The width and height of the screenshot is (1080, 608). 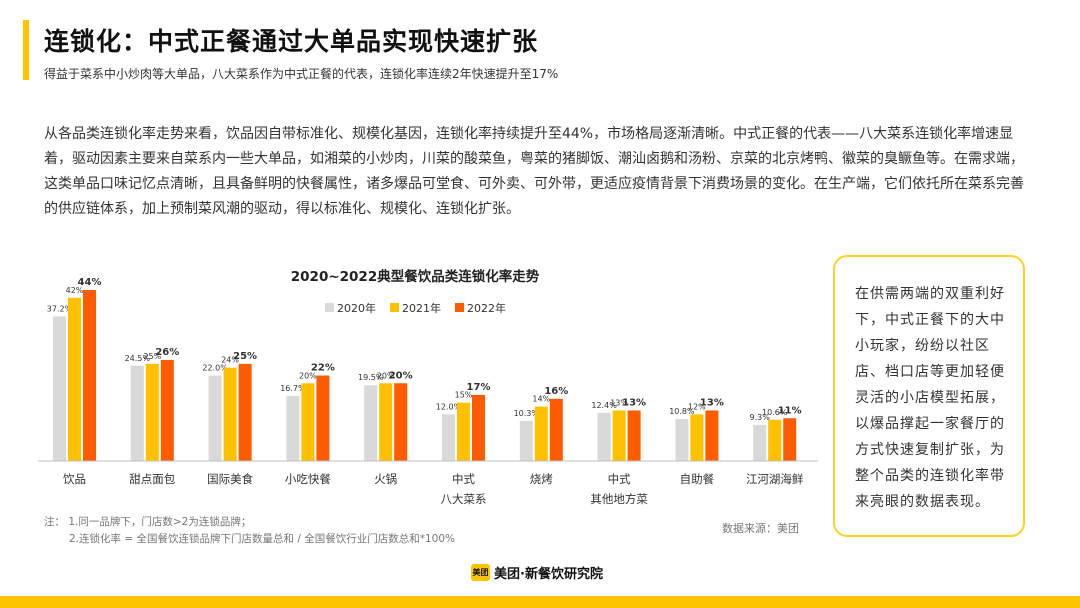 I want to click on note-line-1: 注： 1.同一品牌下，门店数>2为连锁品牌；, so click(x=148, y=522).